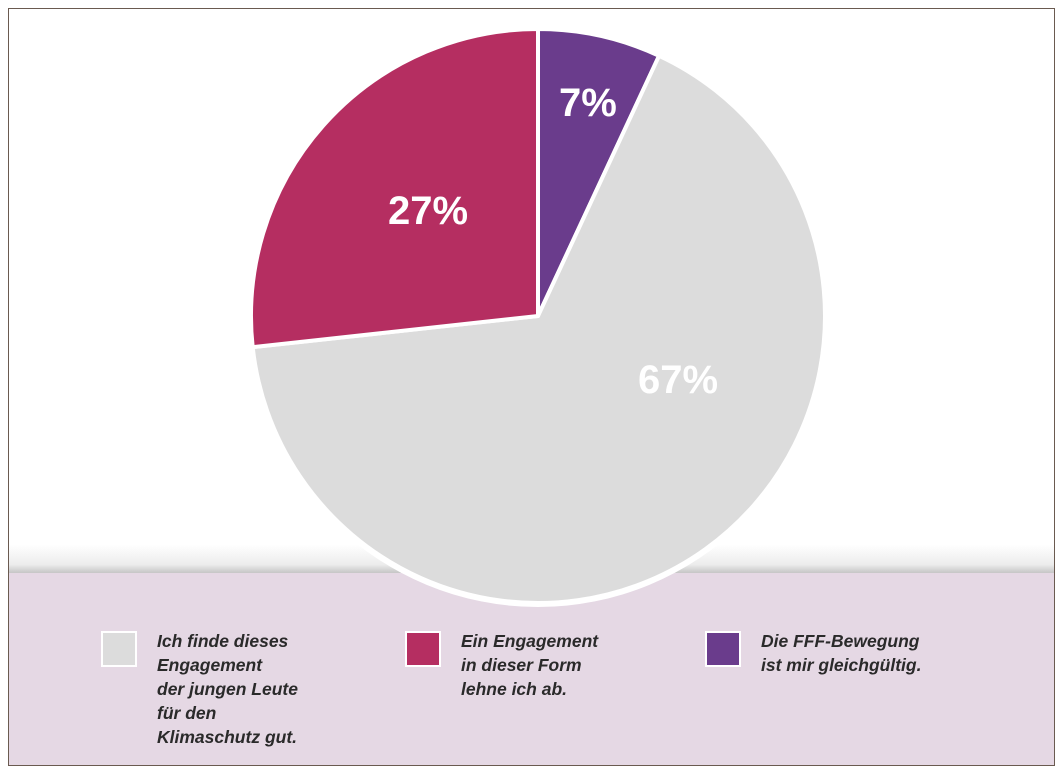 The image size is (1063, 774). I want to click on slice-value-label-indifferent: 7%, so click(588, 103).